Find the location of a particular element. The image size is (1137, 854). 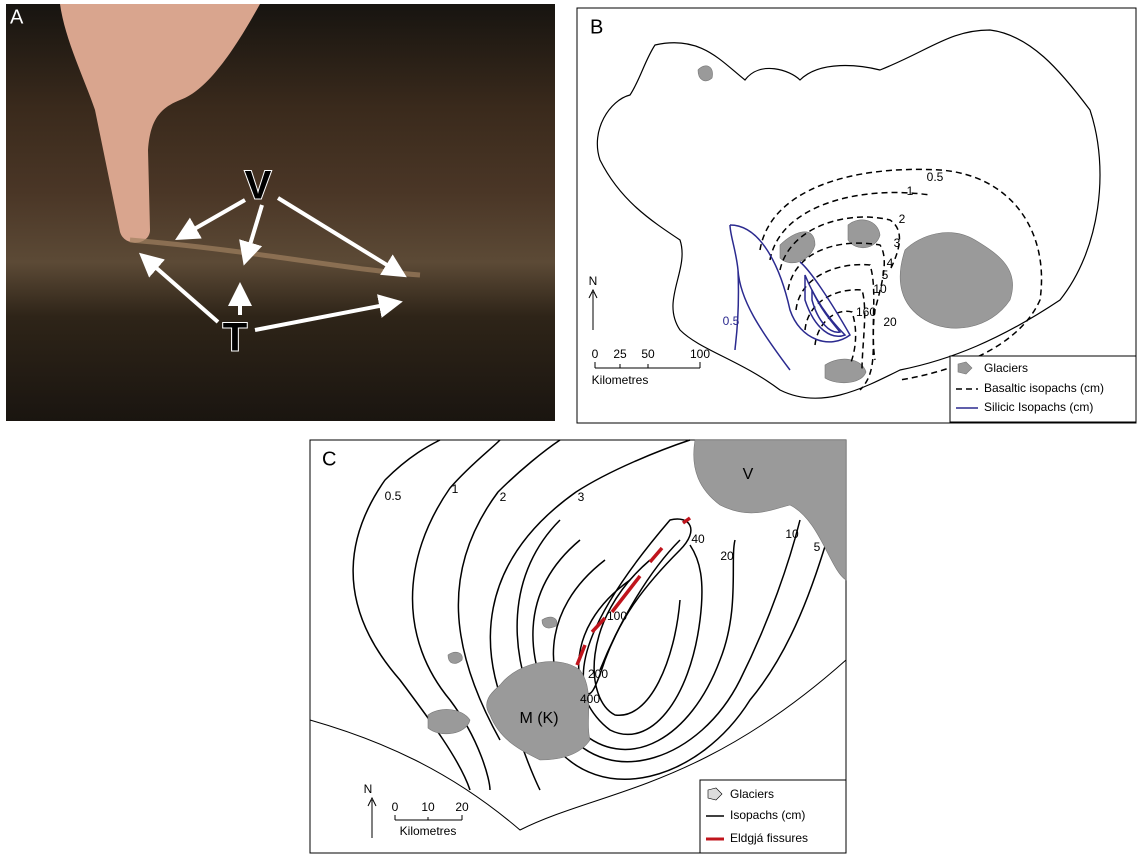

fissures is located at coordinates (633, 591).